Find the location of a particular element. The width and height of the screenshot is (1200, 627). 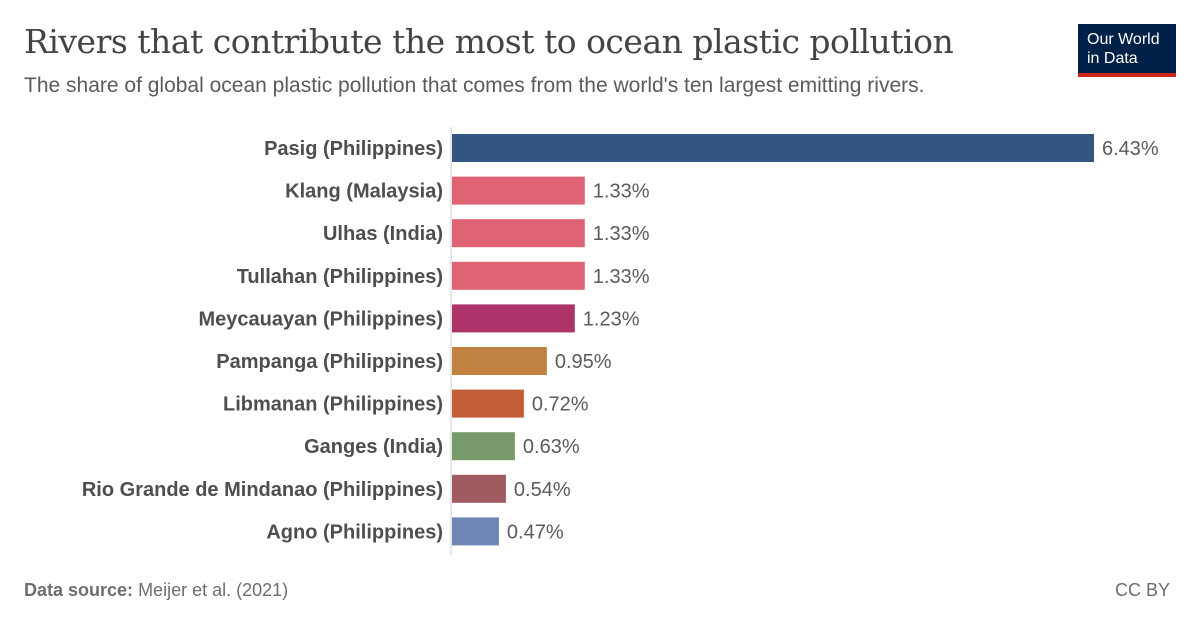

logo-line2: in Data is located at coordinates (1112, 58).